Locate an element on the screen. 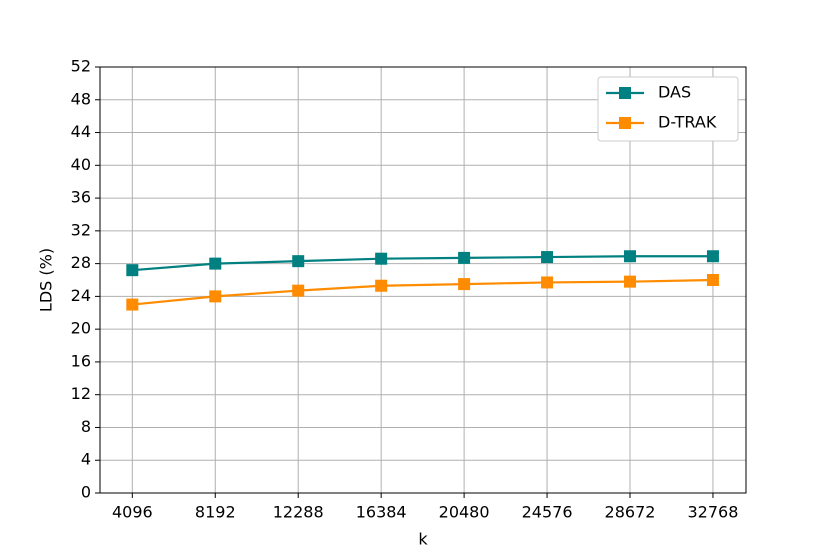 The width and height of the screenshot is (830, 554). y-tick-label: 24 is located at coordinates (81, 295).